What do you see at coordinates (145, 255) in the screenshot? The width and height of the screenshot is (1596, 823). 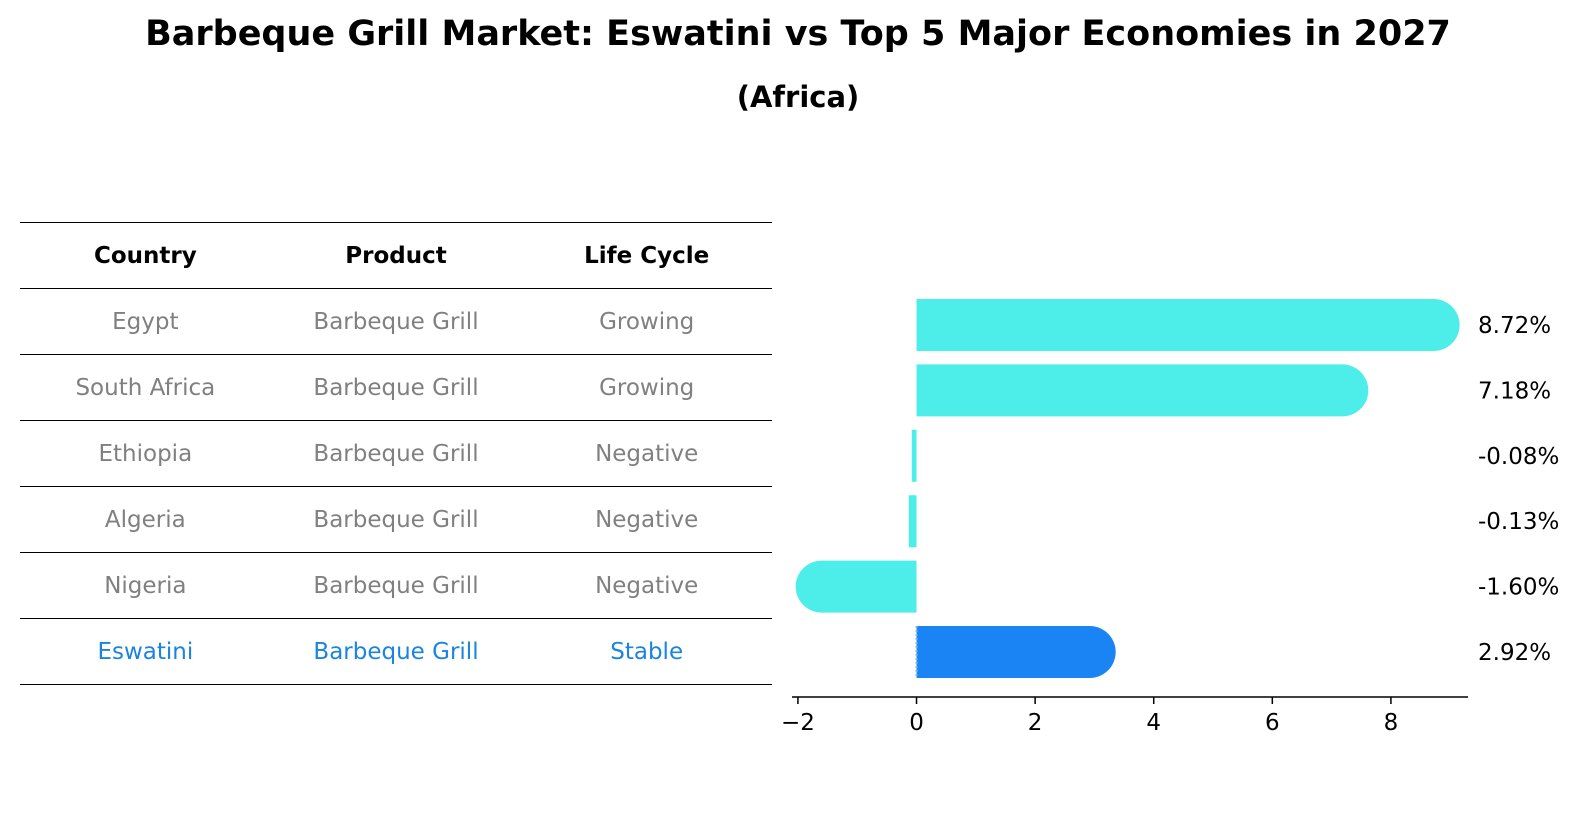 I see `header-country: Country` at bounding box center [145, 255].